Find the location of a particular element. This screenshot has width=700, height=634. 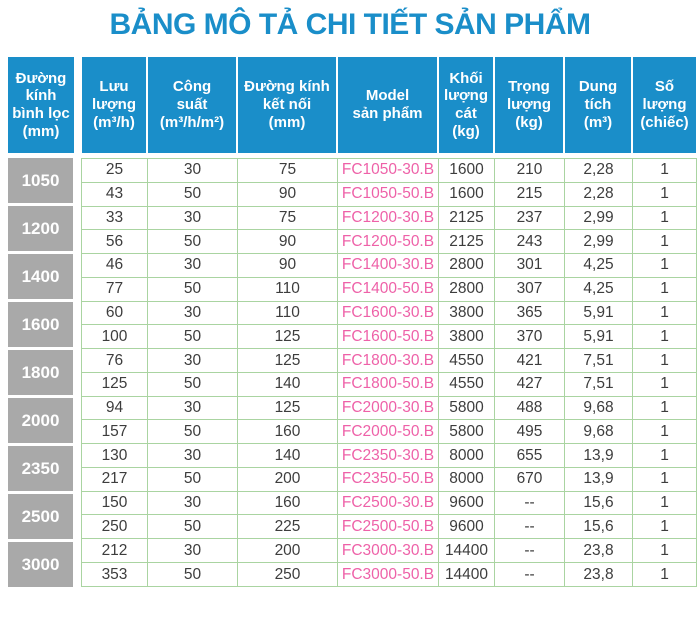

model-cell: FC2000-30.B is located at coordinates (388, 408).